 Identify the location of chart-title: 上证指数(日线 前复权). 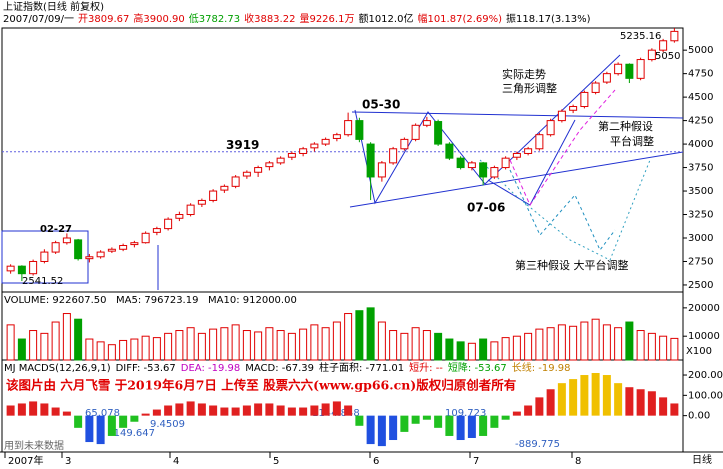
(53, 6).